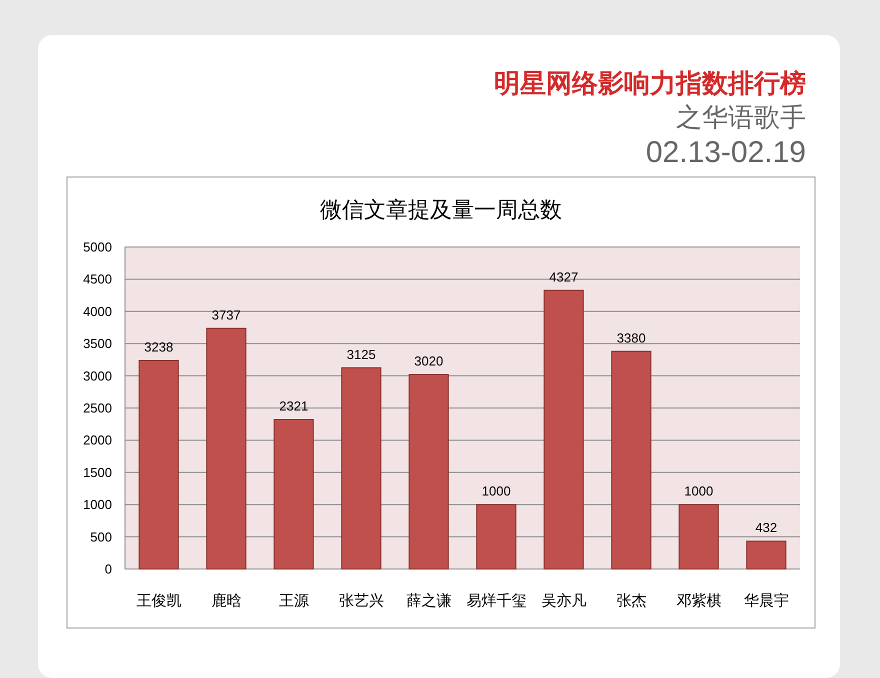 Image resolution: width=880 pixels, height=678 pixels. I want to click on y-tick-label: 1000, so click(97, 504).